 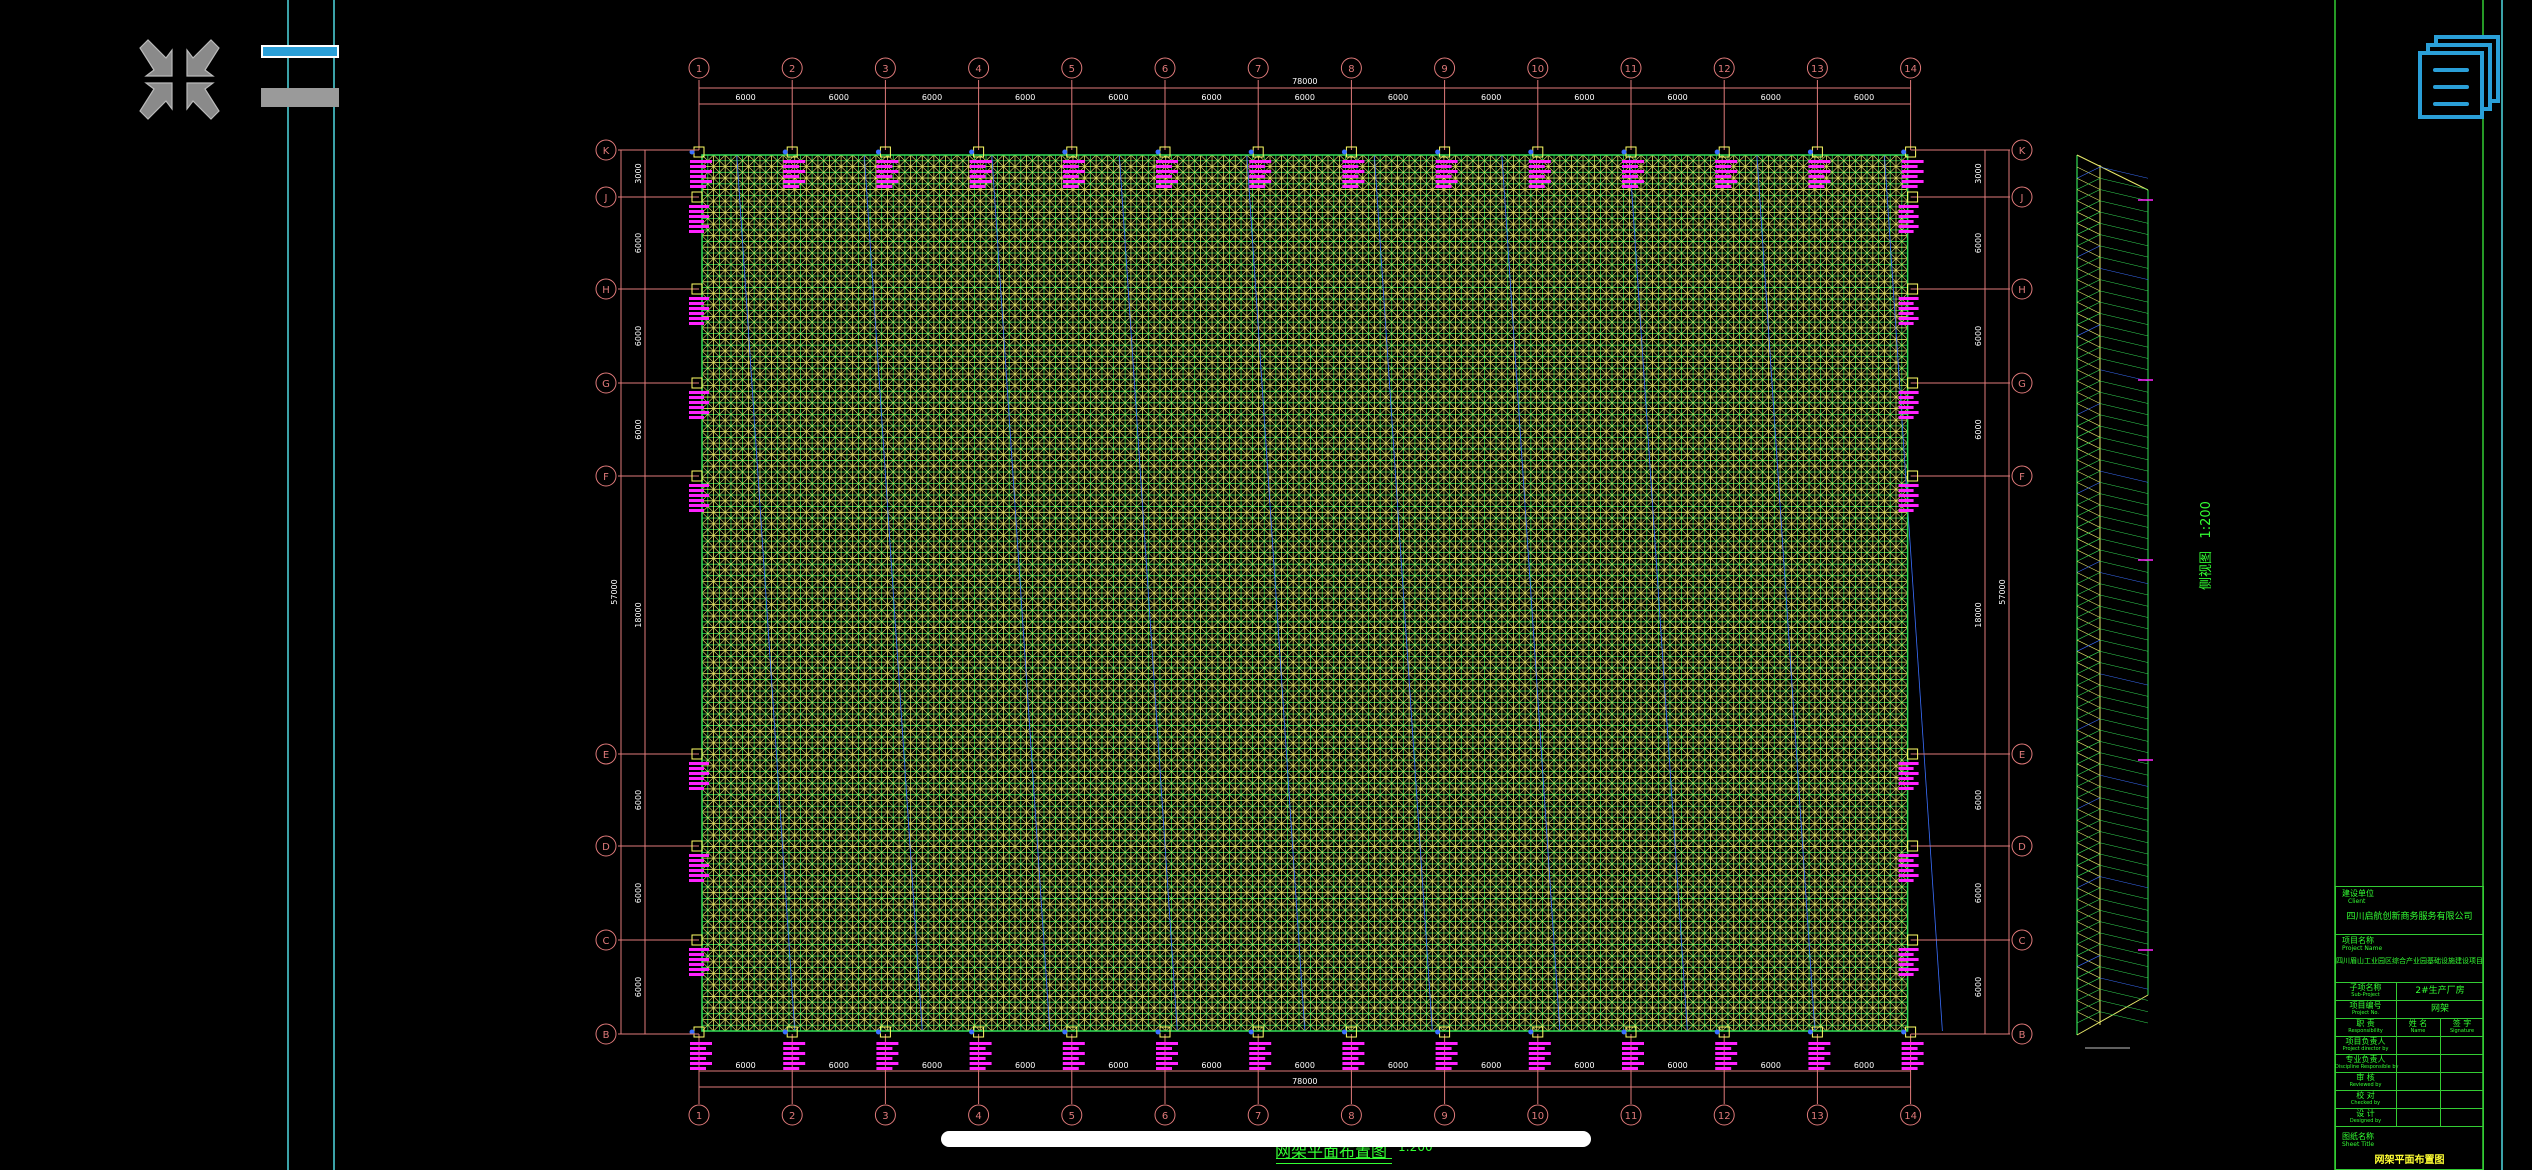 What do you see at coordinates (2460, 78) in the screenshot?
I see `layouts-button` at bounding box center [2460, 78].